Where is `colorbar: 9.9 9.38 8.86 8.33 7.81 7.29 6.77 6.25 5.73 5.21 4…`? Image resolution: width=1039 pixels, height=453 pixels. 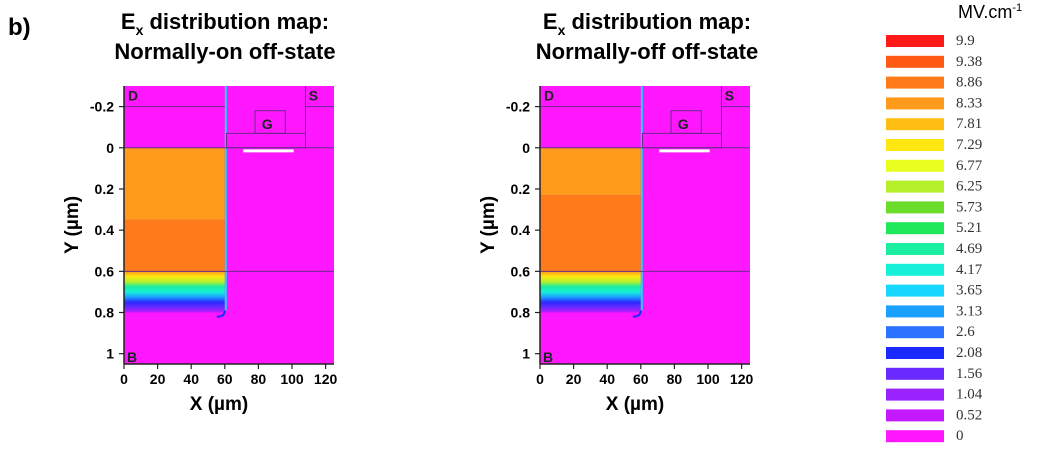 colorbar: 9.9 9.38 8.86 8.33 7.81 7.29 6.77 6.25 5.73 5.21 4… is located at coordinates (956, 243).